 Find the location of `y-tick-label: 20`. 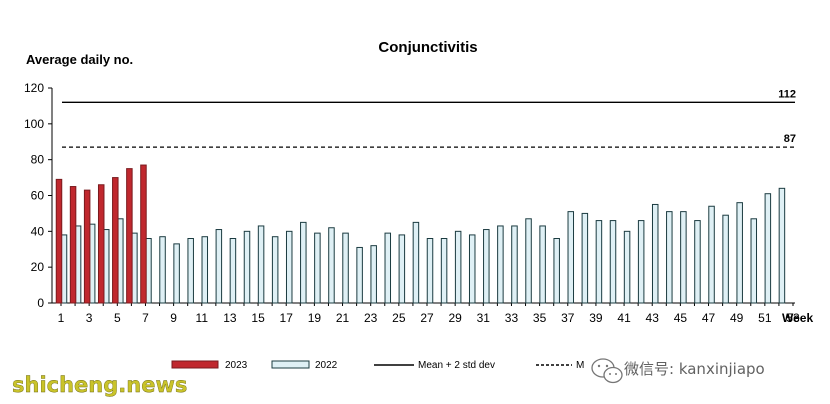

y-tick-label: 20 is located at coordinates (38, 267).